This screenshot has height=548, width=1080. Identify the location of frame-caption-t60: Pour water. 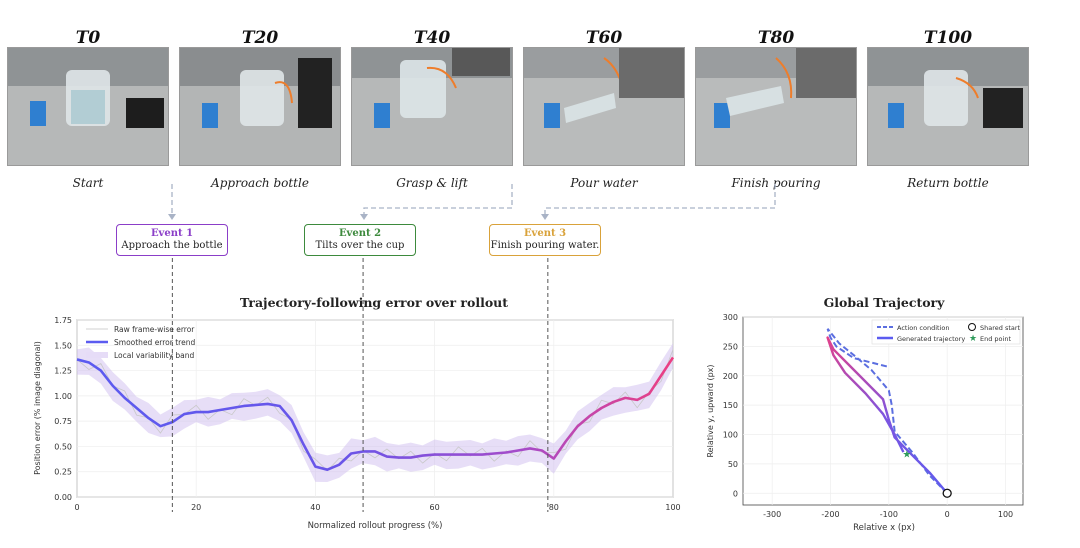
(604, 183).